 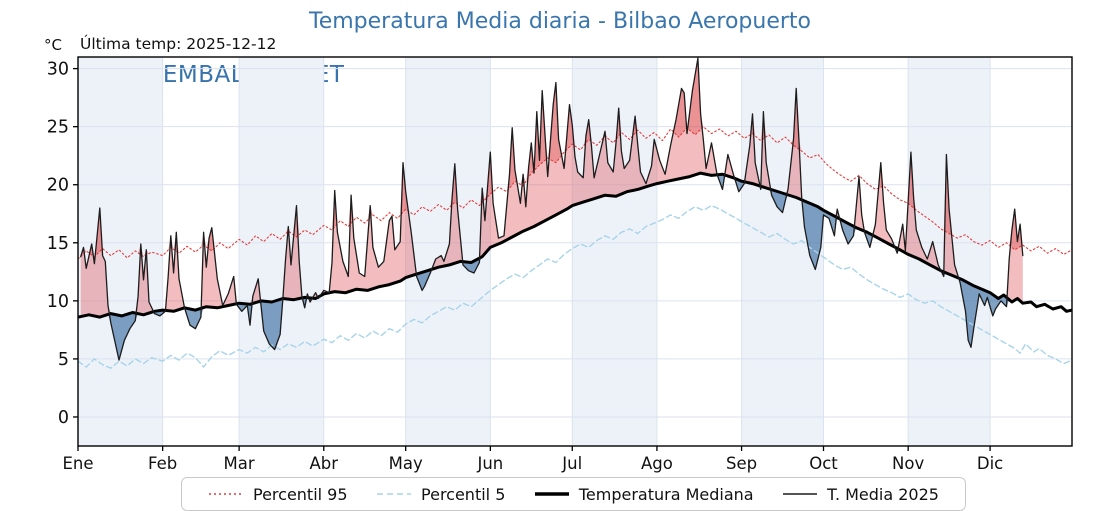 What do you see at coordinates (571, 463) in the screenshot?
I see `x-tick-label: Jul` at bounding box center [571, 463].